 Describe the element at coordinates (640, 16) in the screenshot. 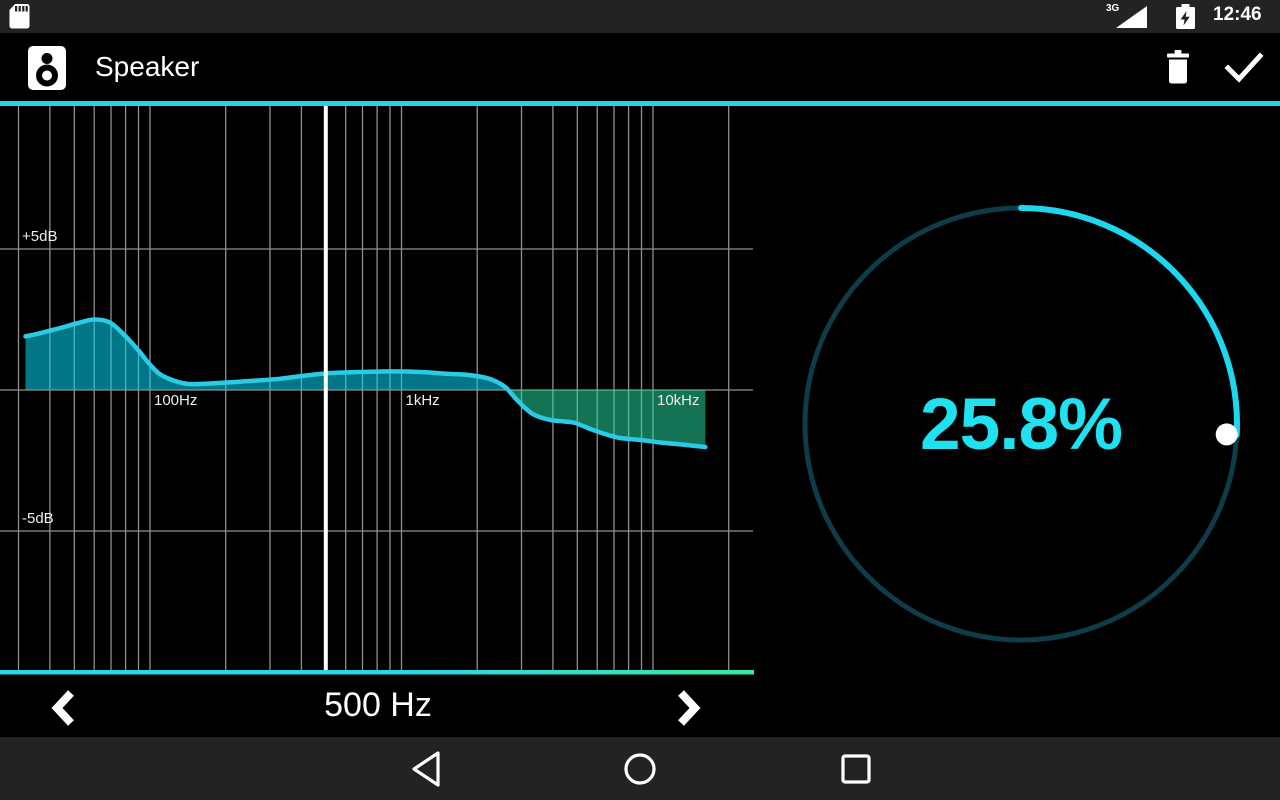

I see `status-bar: 3G 12:46` at that location.